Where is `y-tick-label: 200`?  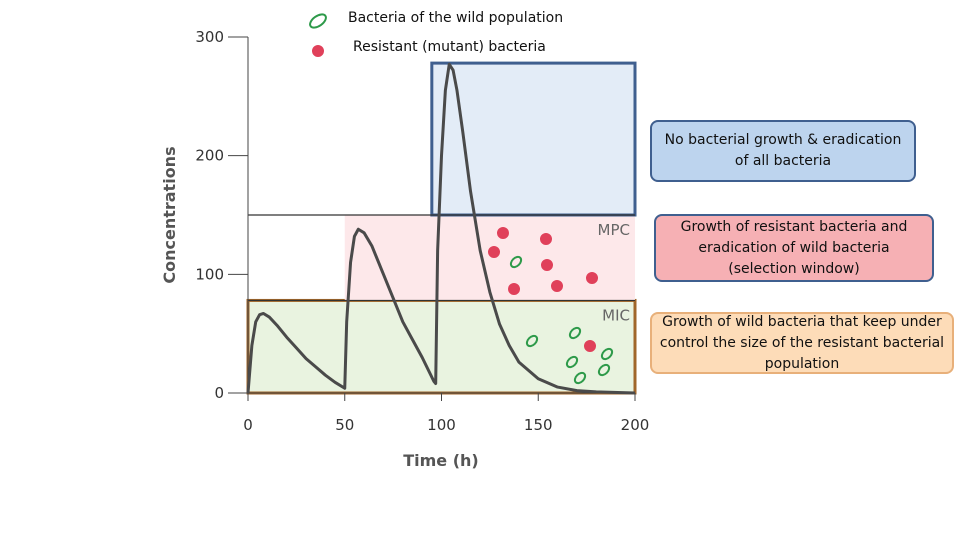
y-tick-label: 200 is located at coordinates (209, 156).